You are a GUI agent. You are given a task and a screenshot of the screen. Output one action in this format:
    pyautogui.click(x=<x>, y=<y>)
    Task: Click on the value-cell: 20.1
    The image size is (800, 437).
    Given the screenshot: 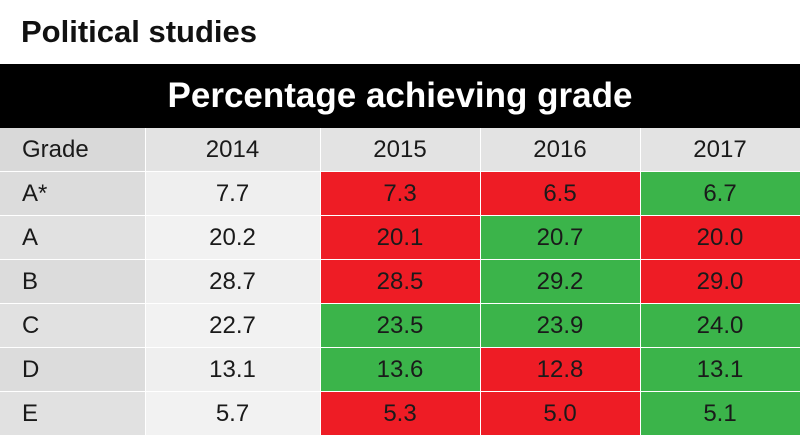 What is the action you would take?
    pyautogui.click(x=400, y=237)
    